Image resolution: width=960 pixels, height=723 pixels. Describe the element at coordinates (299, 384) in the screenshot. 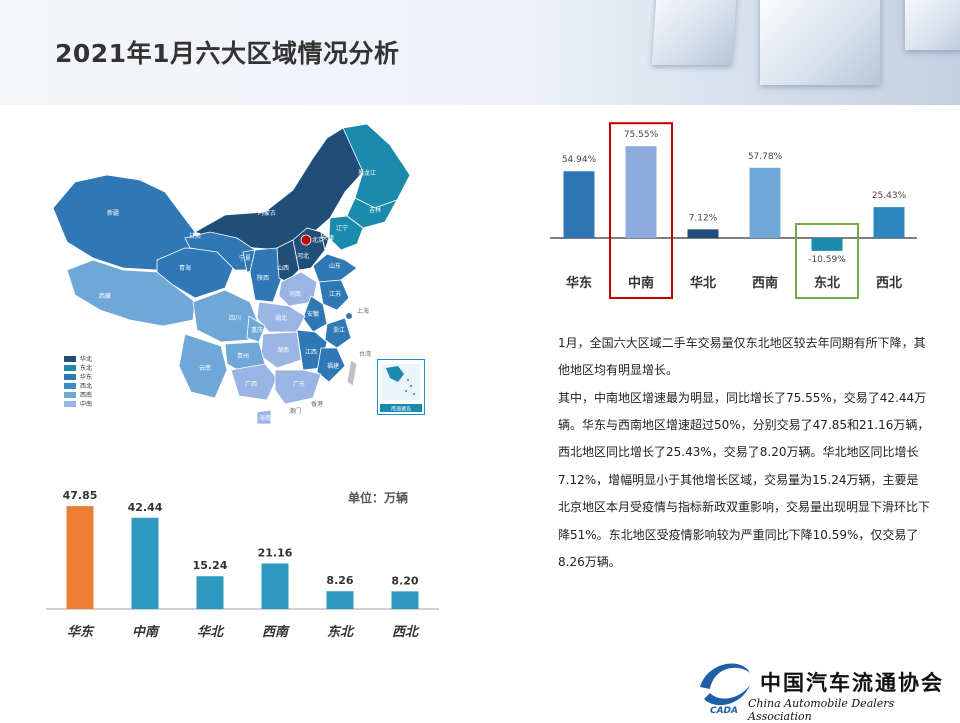

I see `map-label: 广东` at that location.